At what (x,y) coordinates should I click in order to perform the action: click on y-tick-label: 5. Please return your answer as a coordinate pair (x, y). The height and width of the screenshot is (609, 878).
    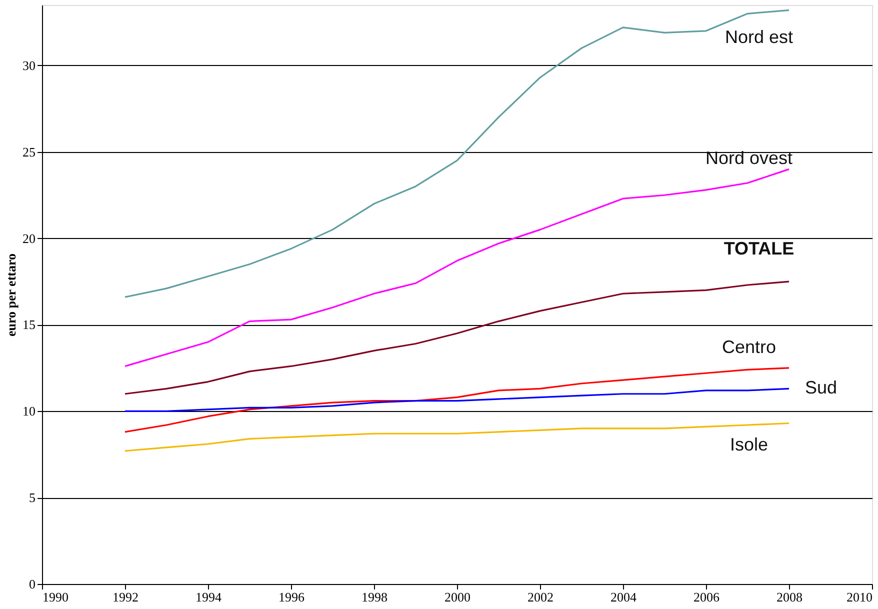
    Looking at the image, I should click on (32, 498).